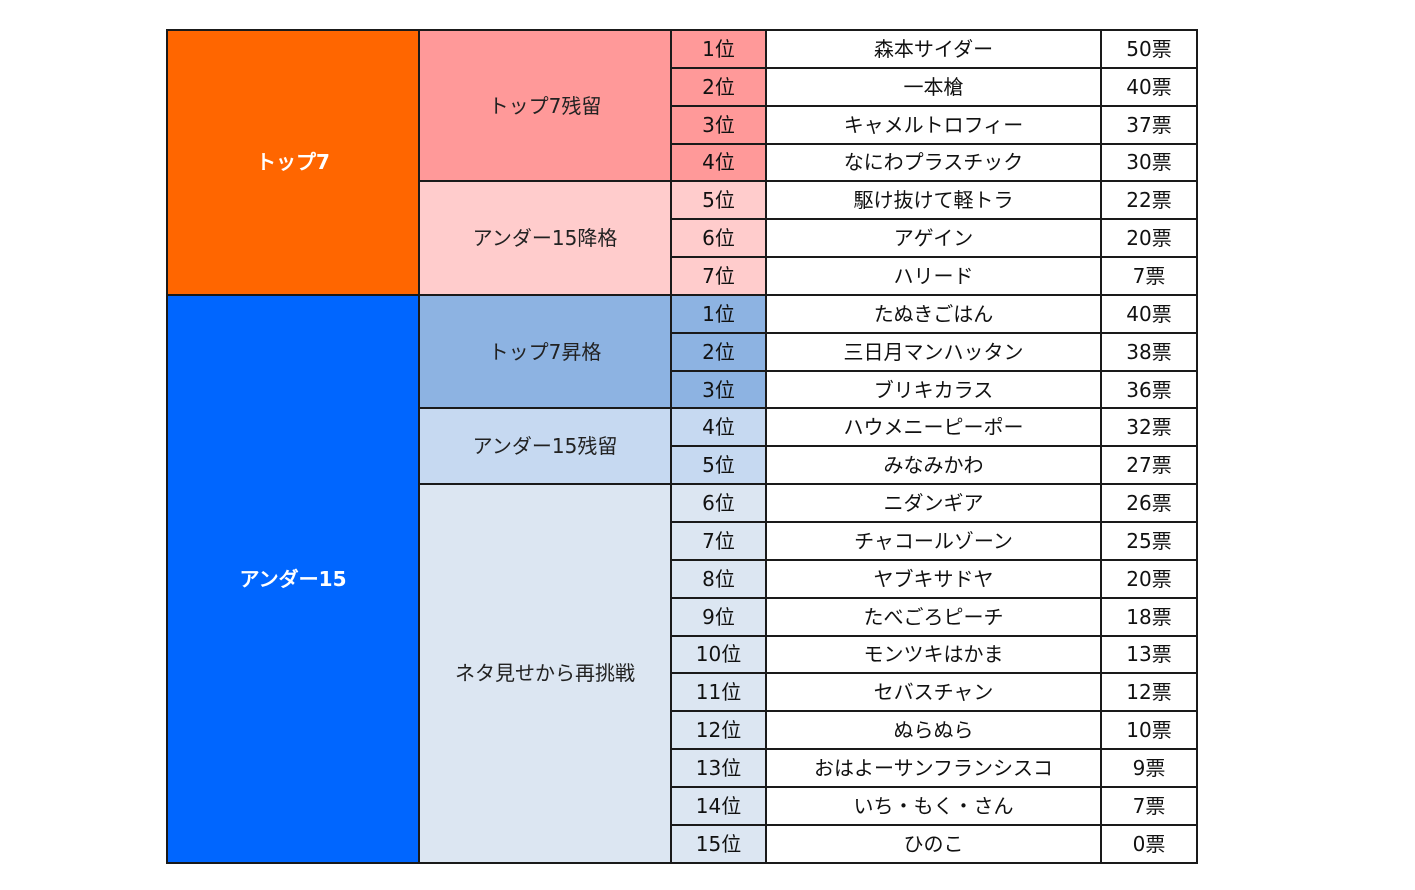 The height and width of the screenshot is (890, 1415). I want to click on votes-cell: 37票, so click(1149, 124).